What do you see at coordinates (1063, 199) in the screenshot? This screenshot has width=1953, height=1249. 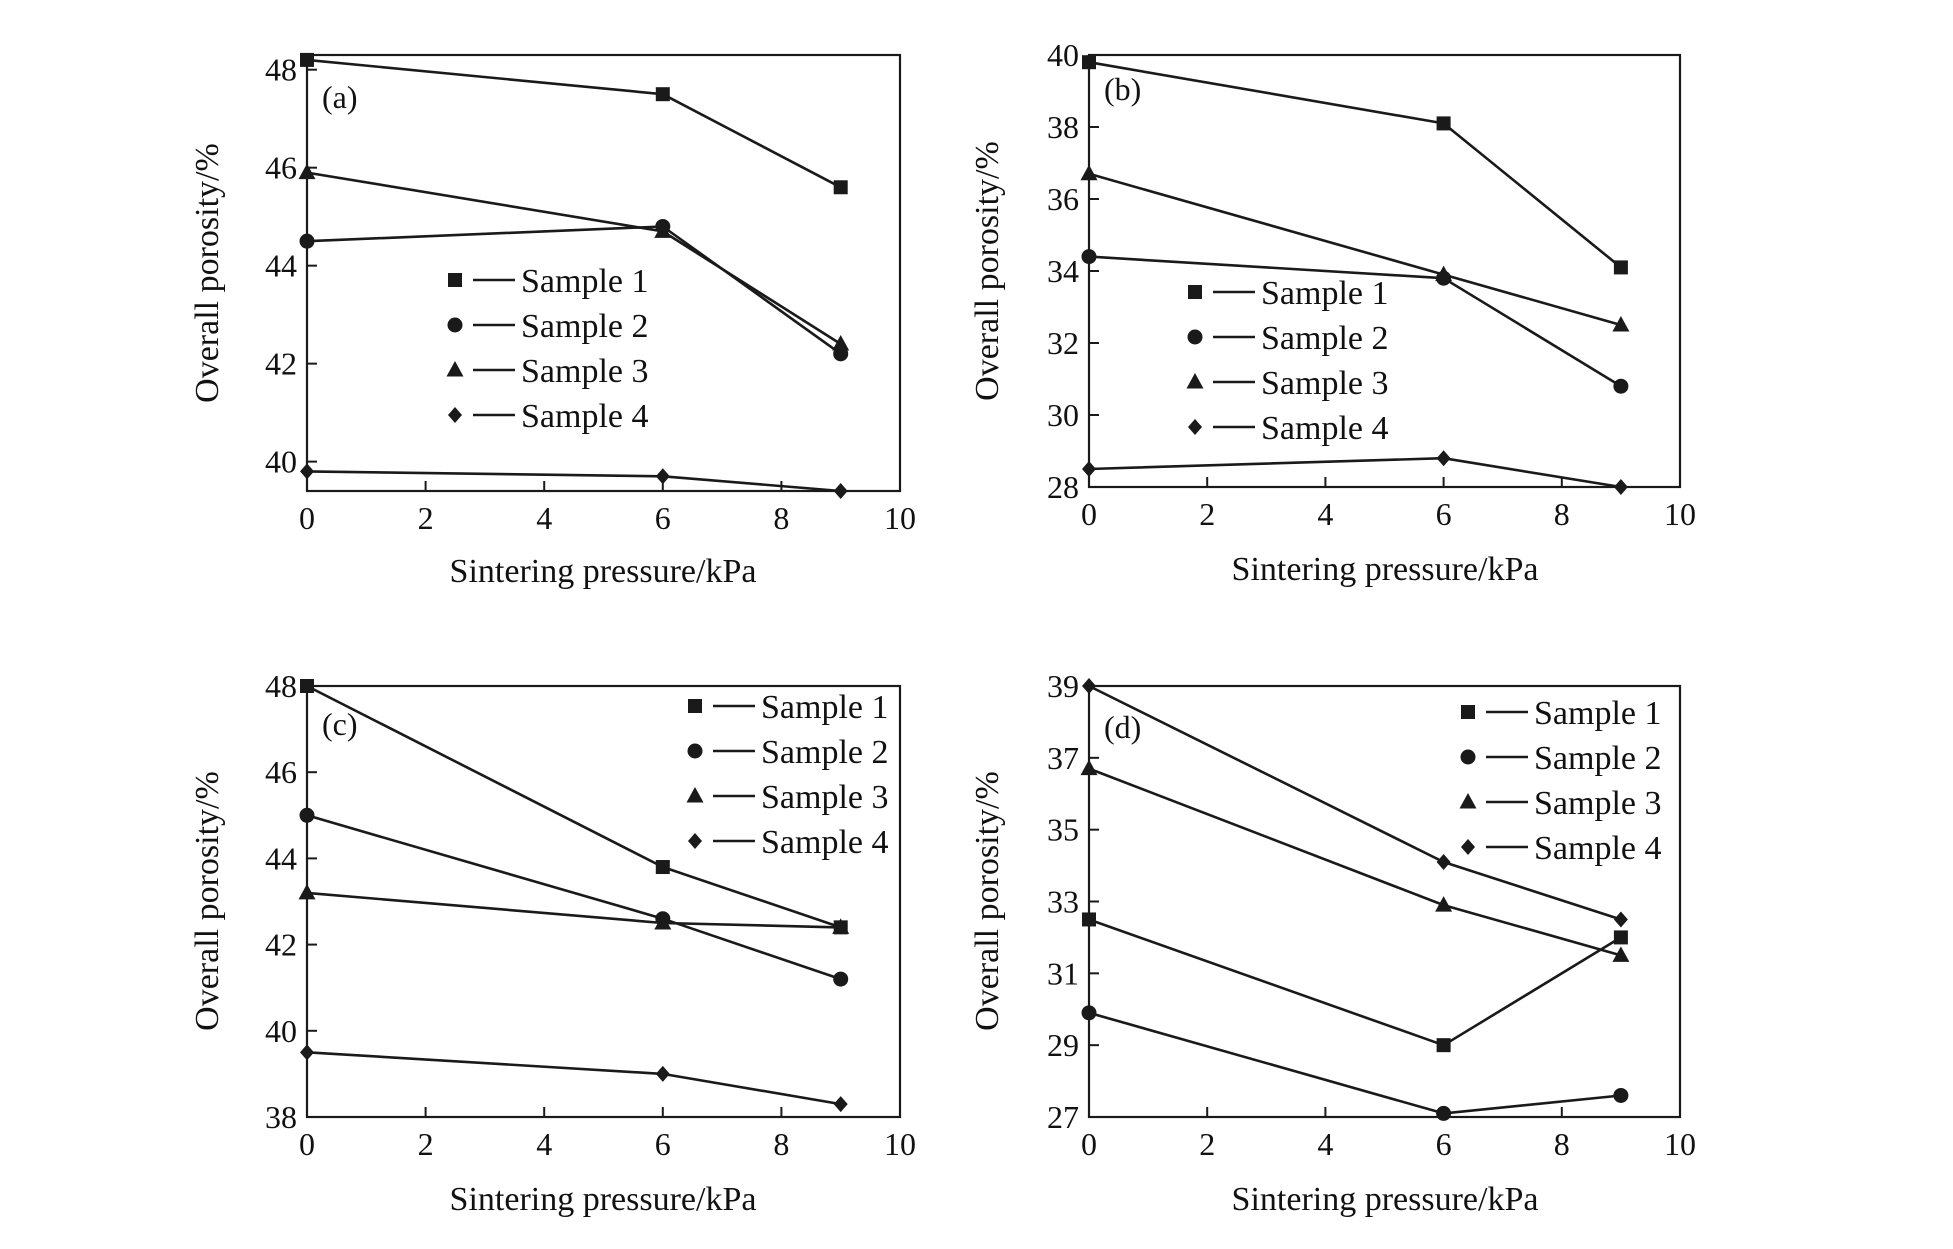 I see `y-tick-label: 36` at bounding box center [1063, 199].